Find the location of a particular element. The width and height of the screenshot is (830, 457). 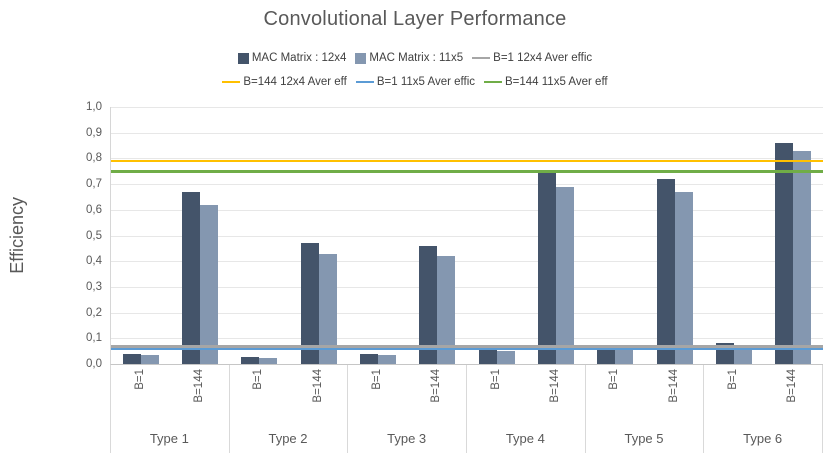

chart-title: Convolutional Layer Performance is located at coordinates (415, 19).